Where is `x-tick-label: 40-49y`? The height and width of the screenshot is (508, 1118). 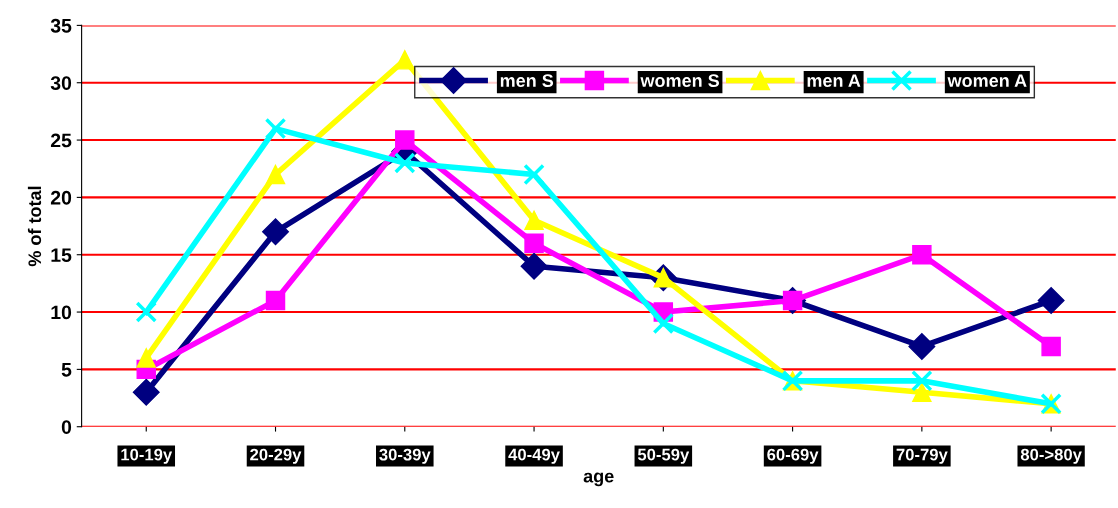 x-tick-label: 40-49y is located at coordinates (534, 456).